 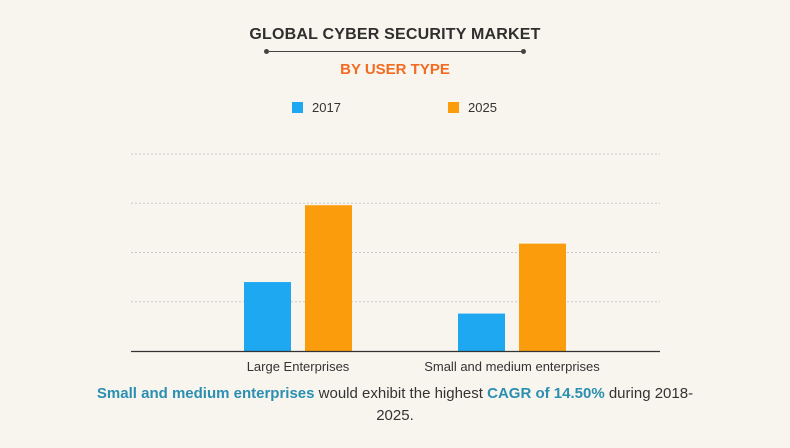 I want to click on legend-swatch-2025, so click(x=453, y=107).